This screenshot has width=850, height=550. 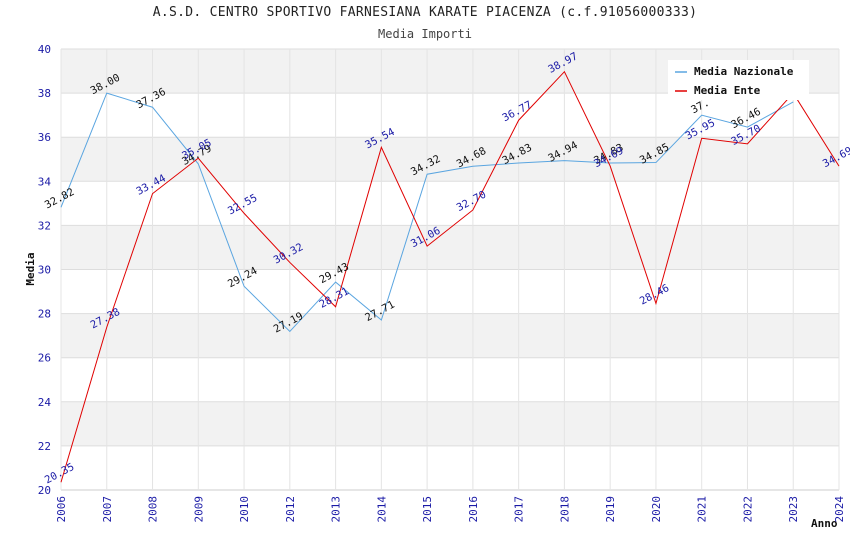 What do you see at coordinates (44, 446) in the screenshot?
I see `y-tick-label: 22` at bounding box center [44, 446].